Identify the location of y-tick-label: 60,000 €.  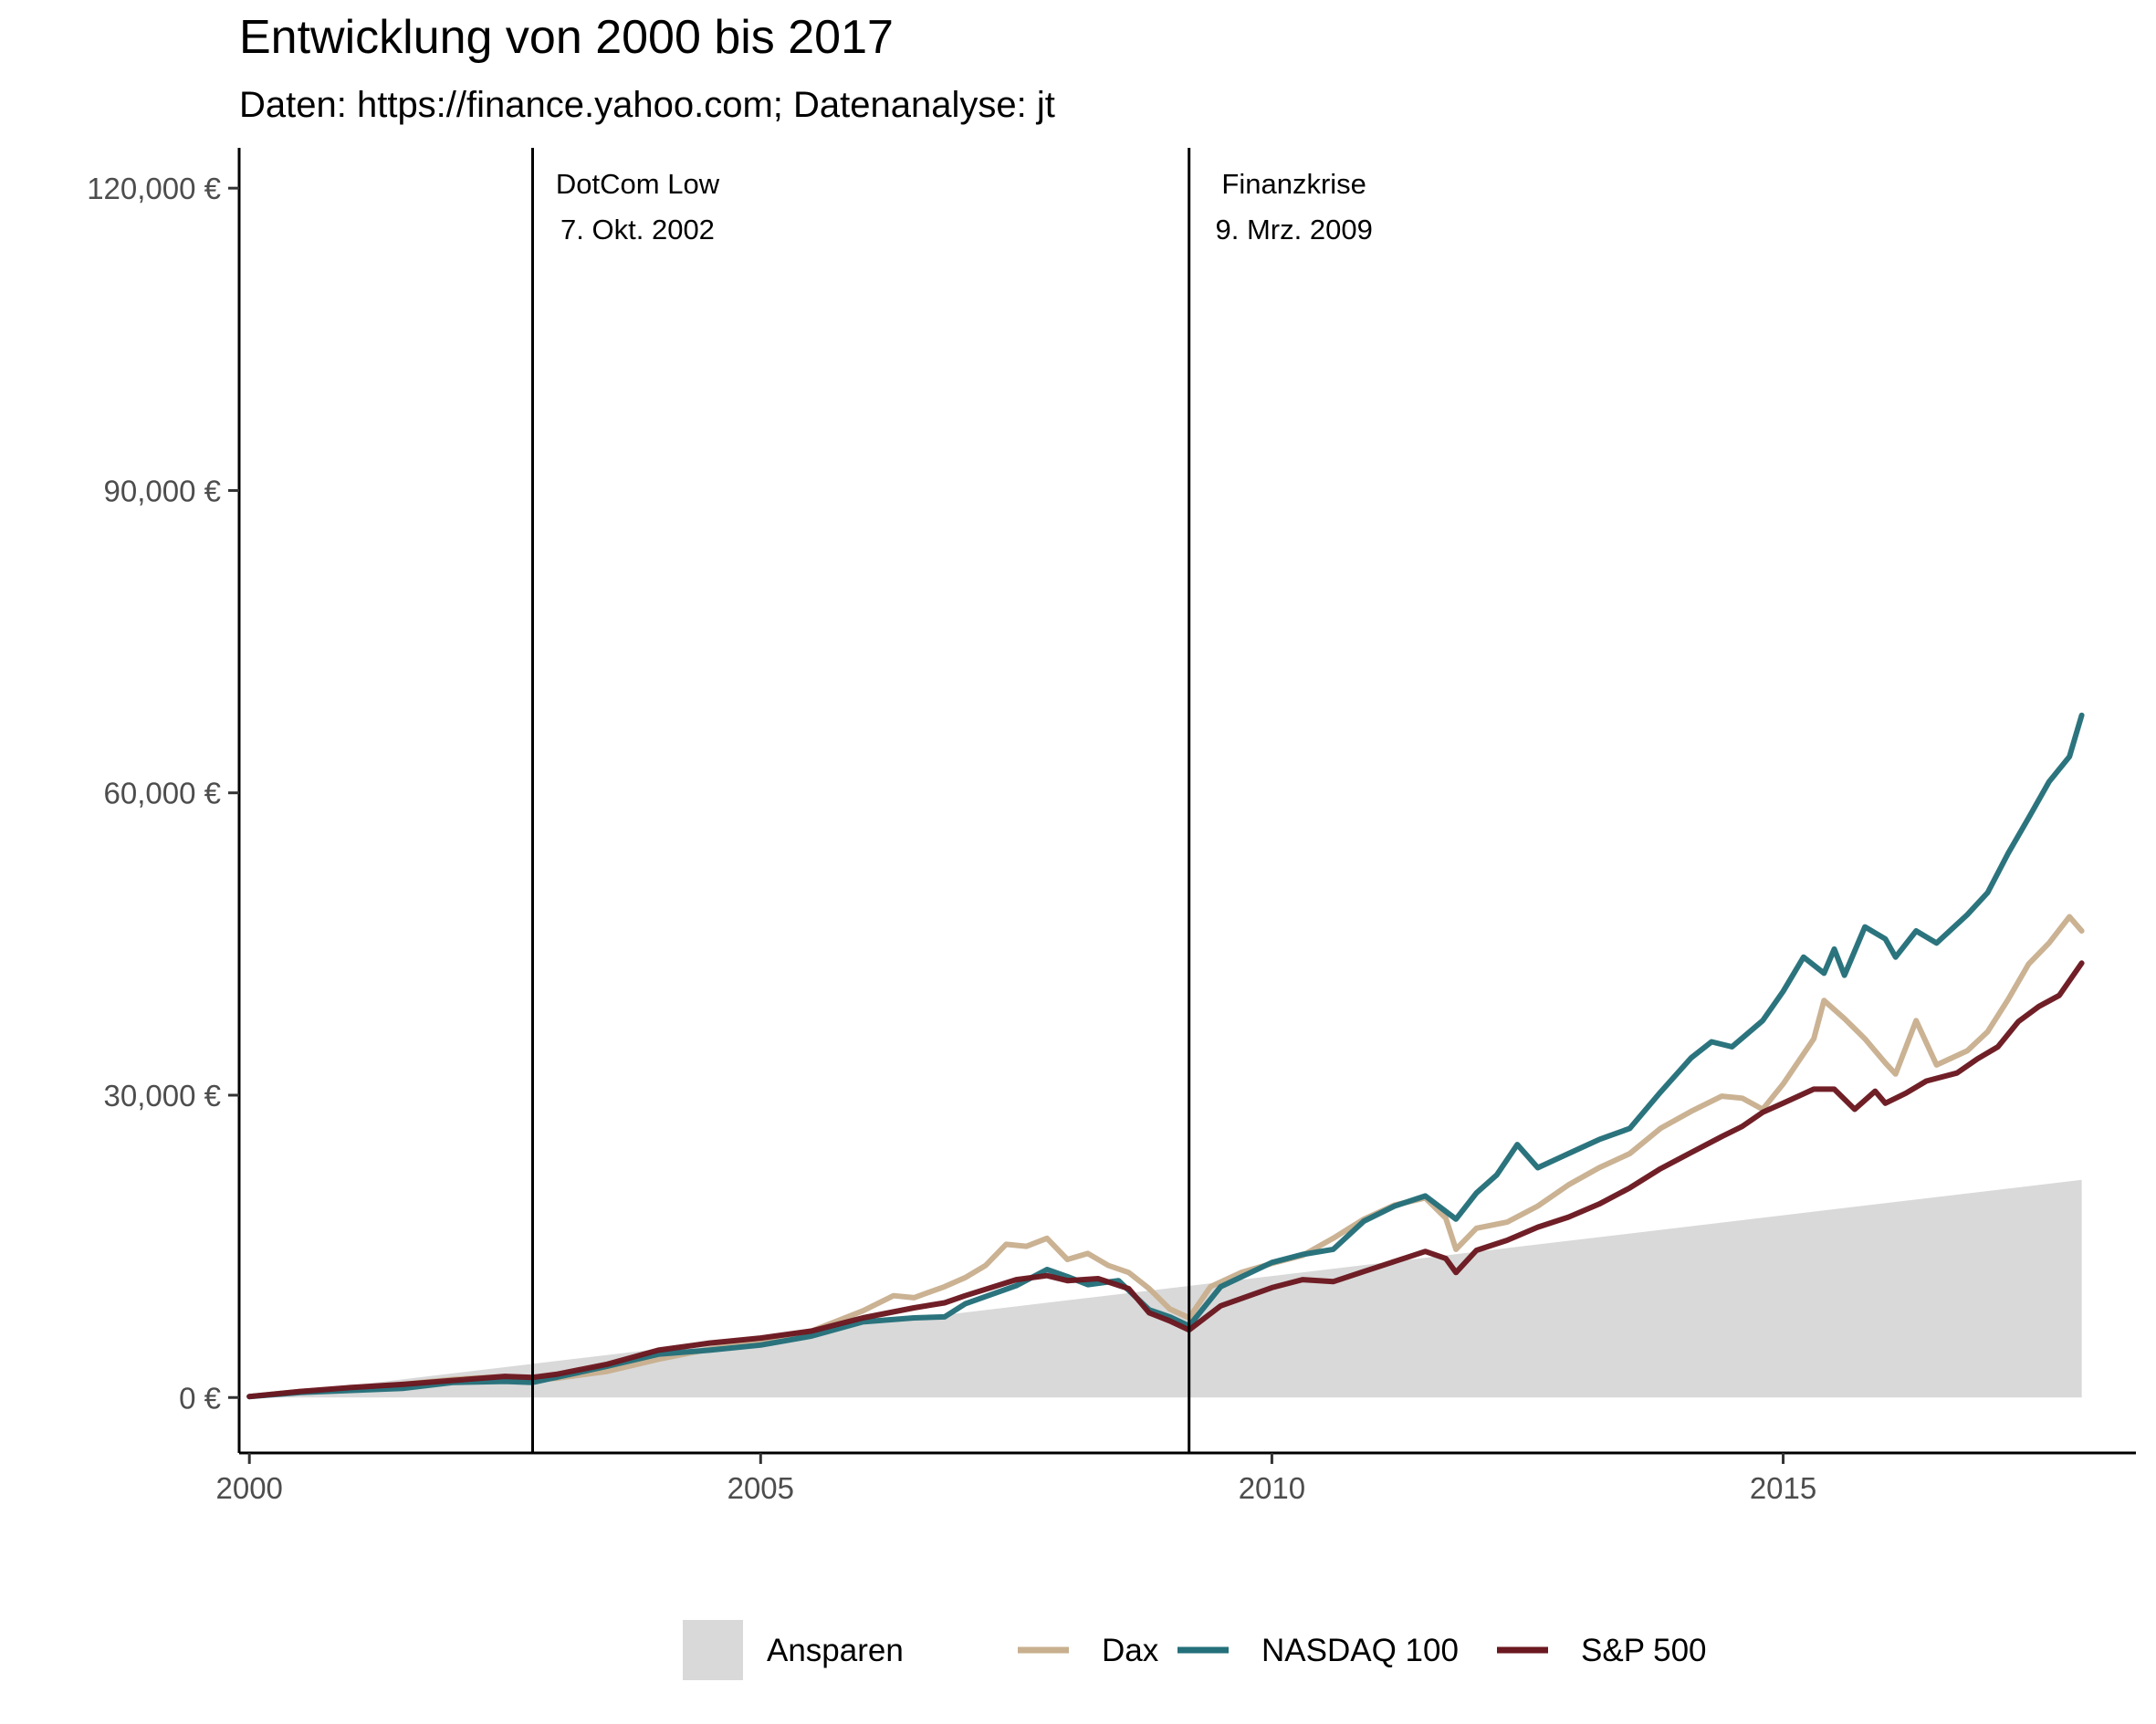
(162, 794).